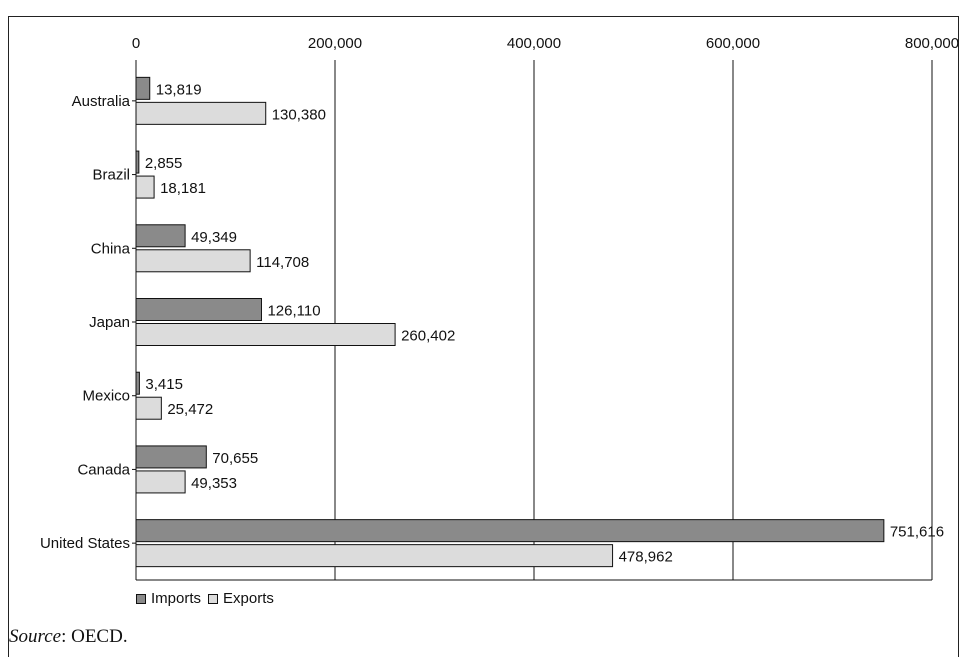  Describe the element at coordinates (293, 311) in the screenshot. I see `data-label-imports: 126,110` at that location.